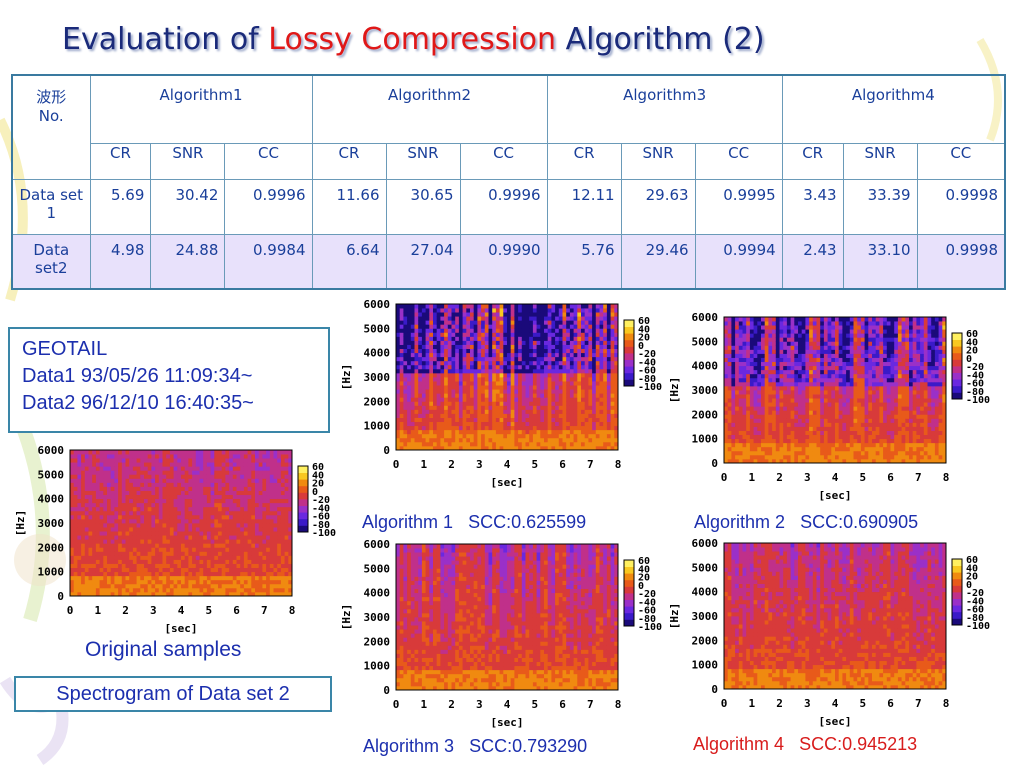 The image size is (1024, 768). What do you see at coordinates (506, 722) in the screenshot?
I see `x-axis-label: [sec]` at bounding box center [506, 722].